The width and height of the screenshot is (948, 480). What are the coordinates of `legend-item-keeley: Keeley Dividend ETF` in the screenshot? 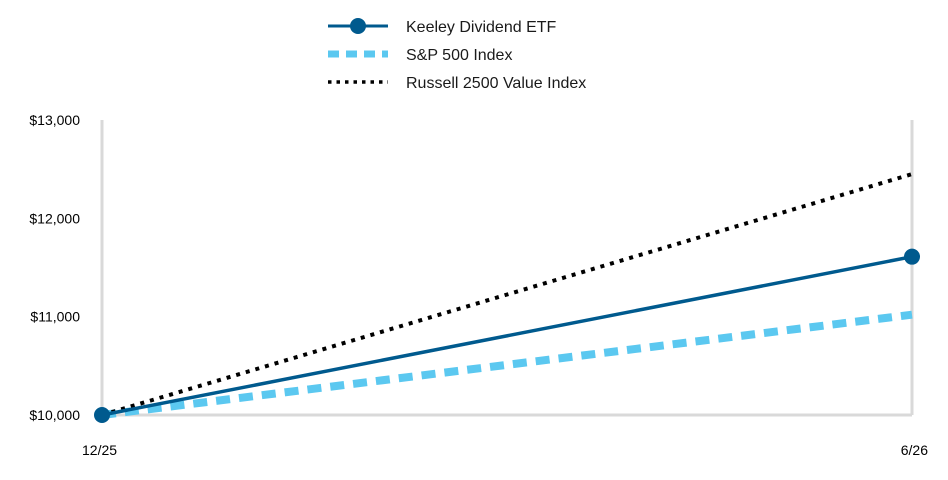 It's located at (442, 27).